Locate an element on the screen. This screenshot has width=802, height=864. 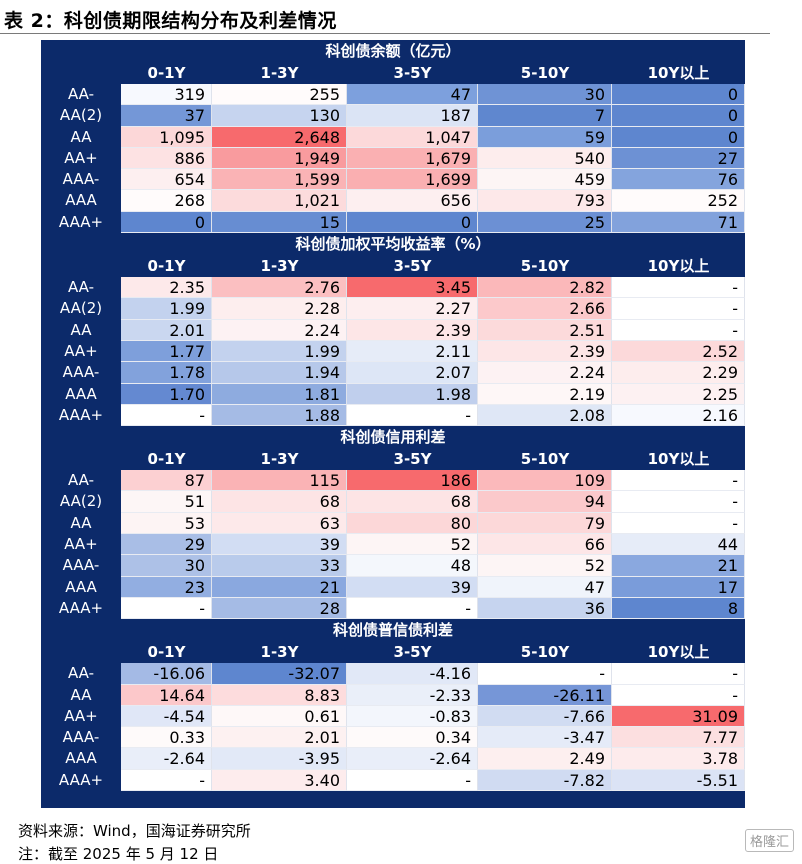
table-cell: 1,021 is located at coordinates (279, 201).